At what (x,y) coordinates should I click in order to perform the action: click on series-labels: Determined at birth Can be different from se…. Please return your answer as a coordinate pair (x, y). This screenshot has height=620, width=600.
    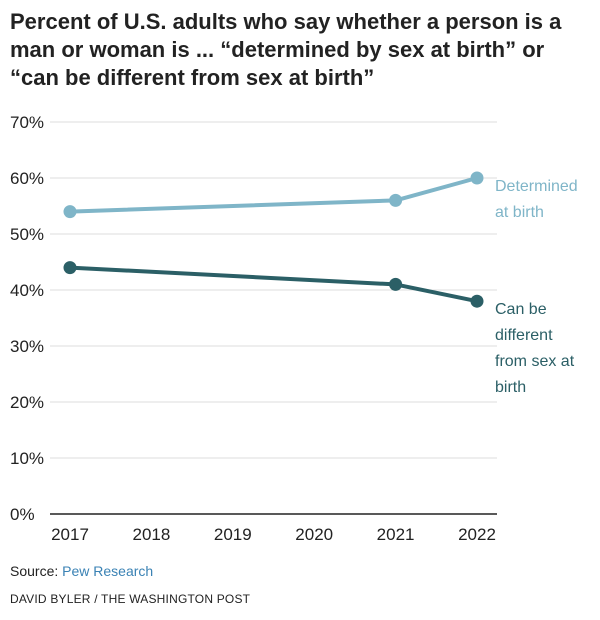
    Looking at the image, I should click on (536, 287).